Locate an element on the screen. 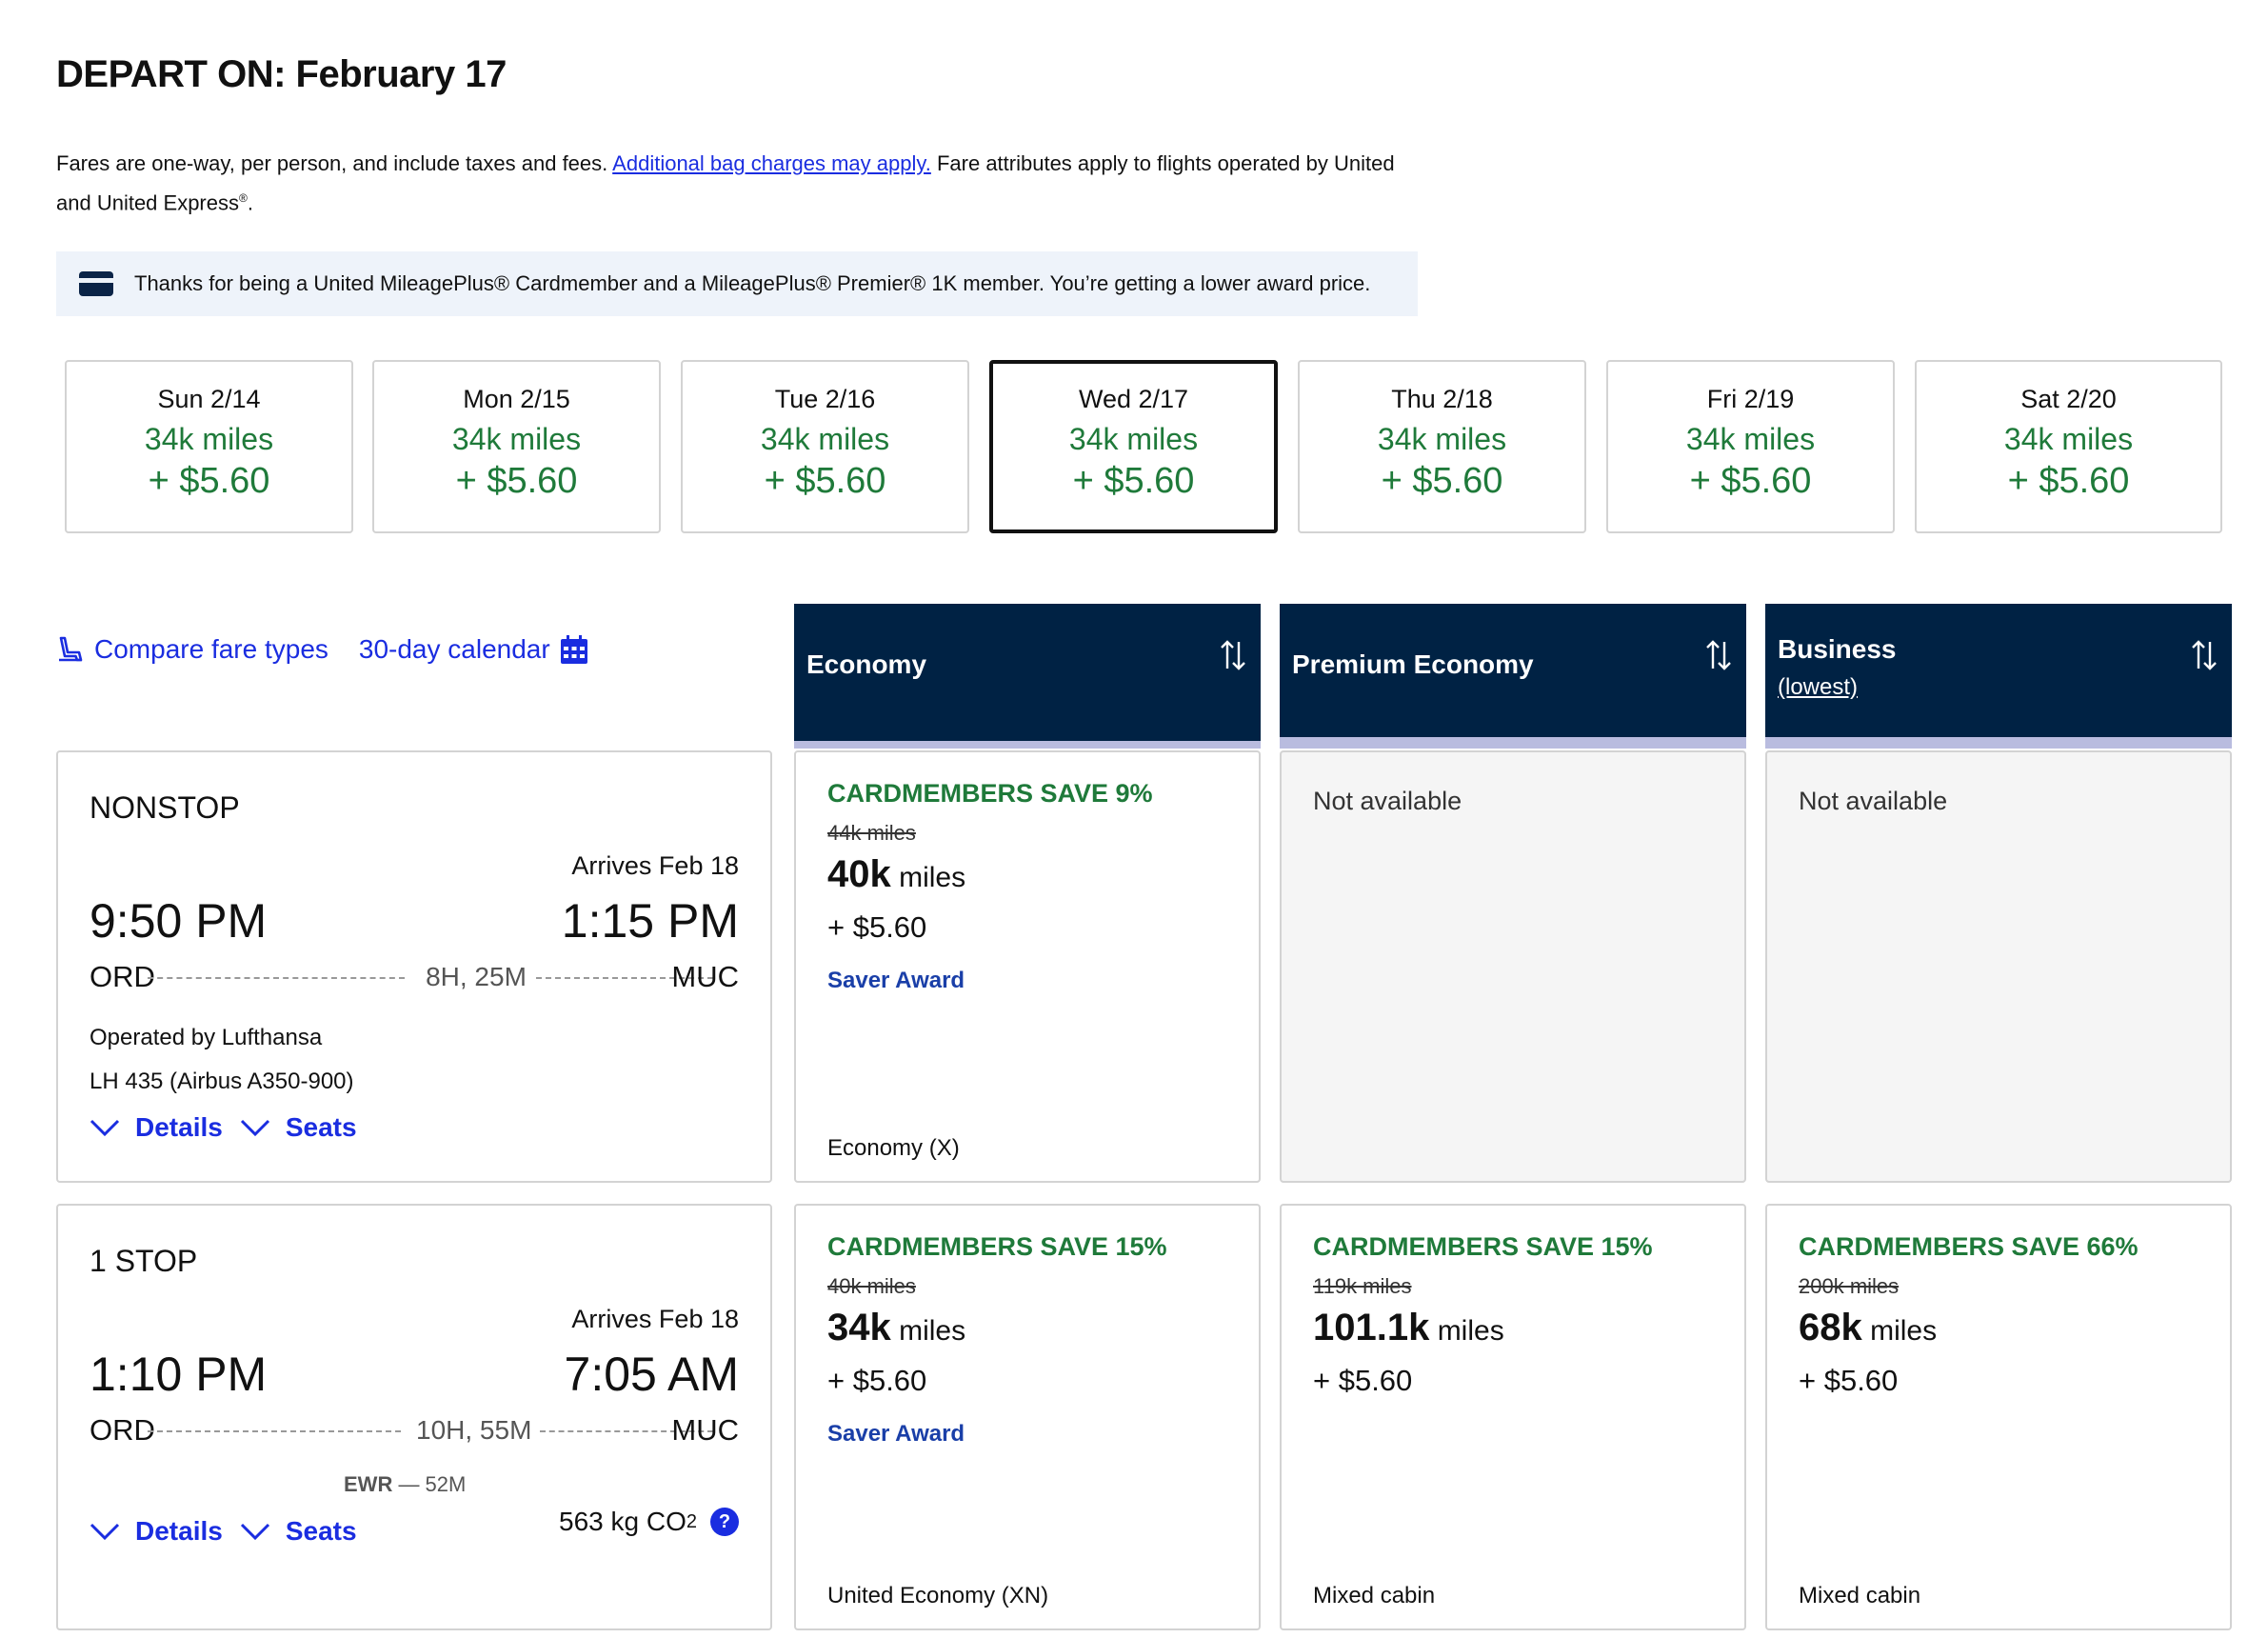  award-miles: 68k miles is located at coordinates (1868, 1328).